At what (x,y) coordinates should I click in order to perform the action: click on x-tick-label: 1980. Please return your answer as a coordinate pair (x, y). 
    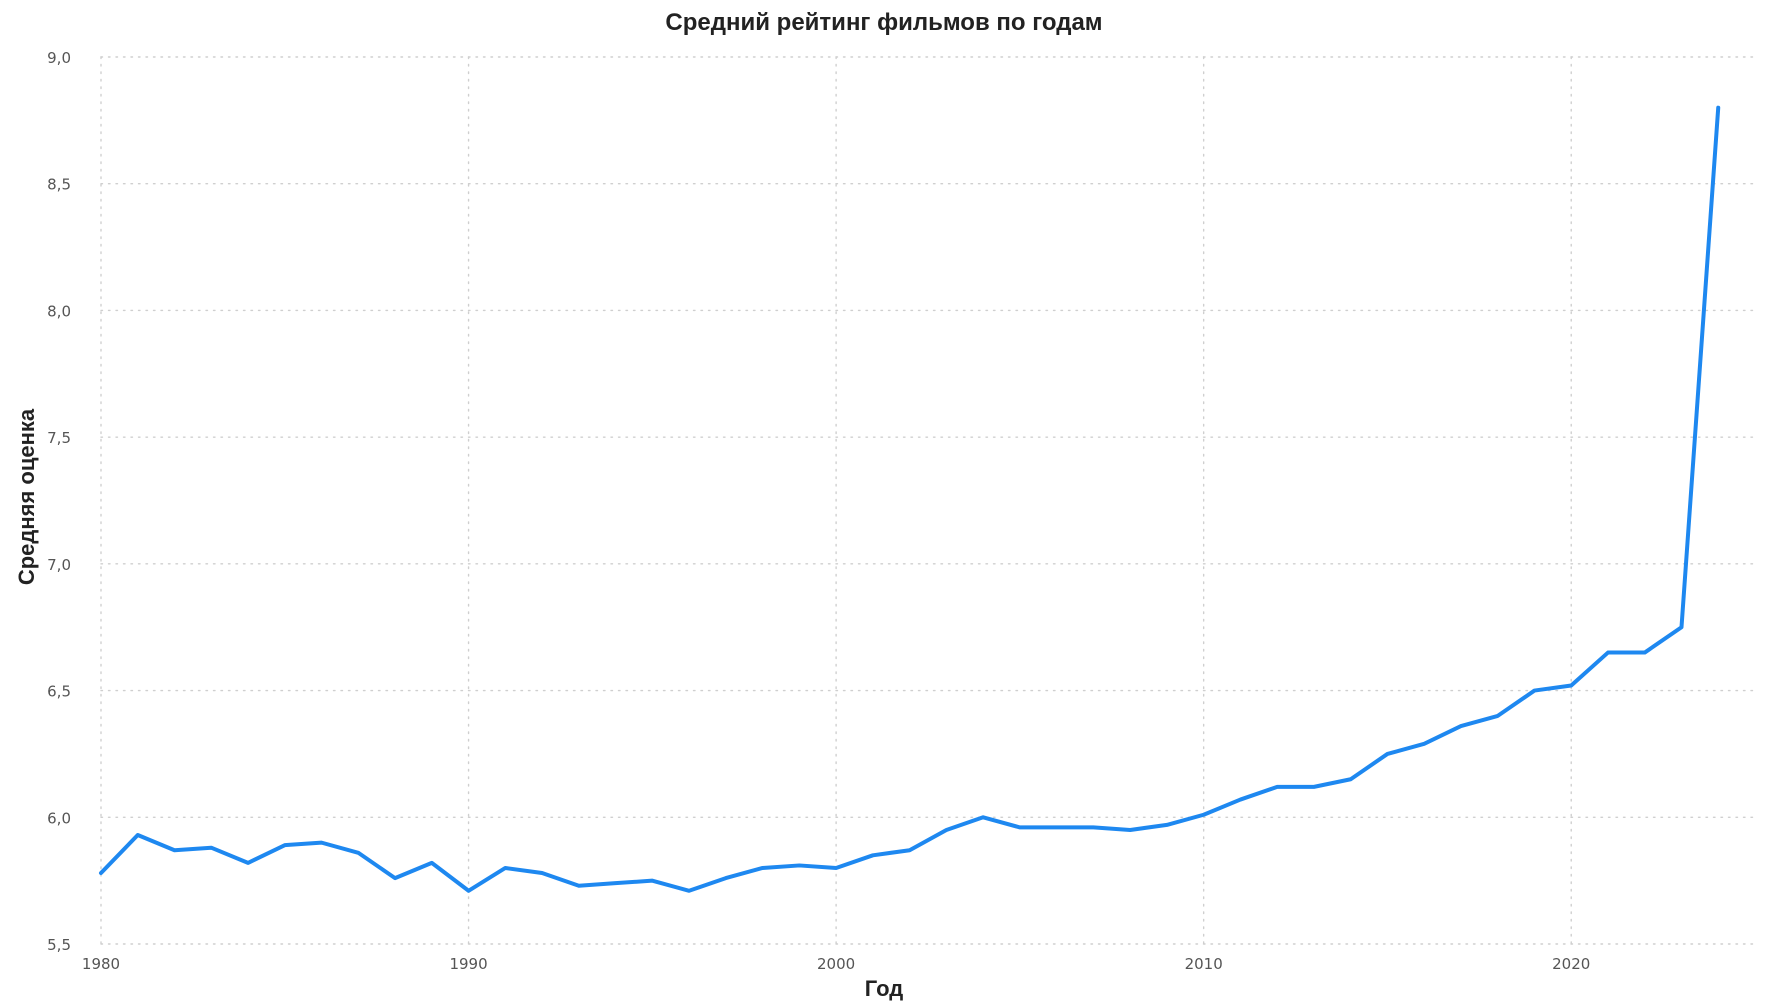
    Looking at the image, I should click on (101, 964).